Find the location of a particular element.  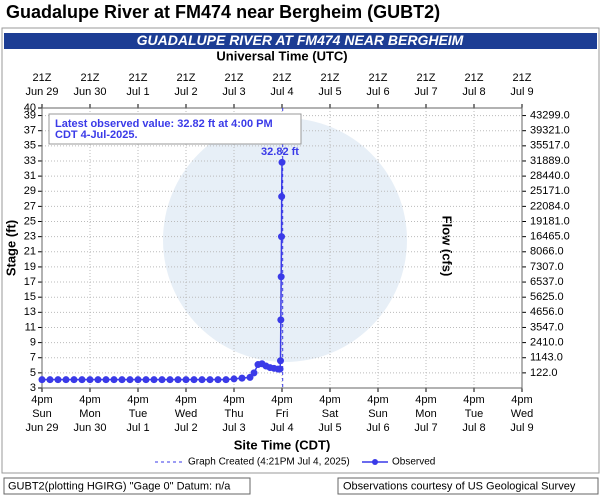

y-tick-label: 23 is located at coordinates (30, 237).